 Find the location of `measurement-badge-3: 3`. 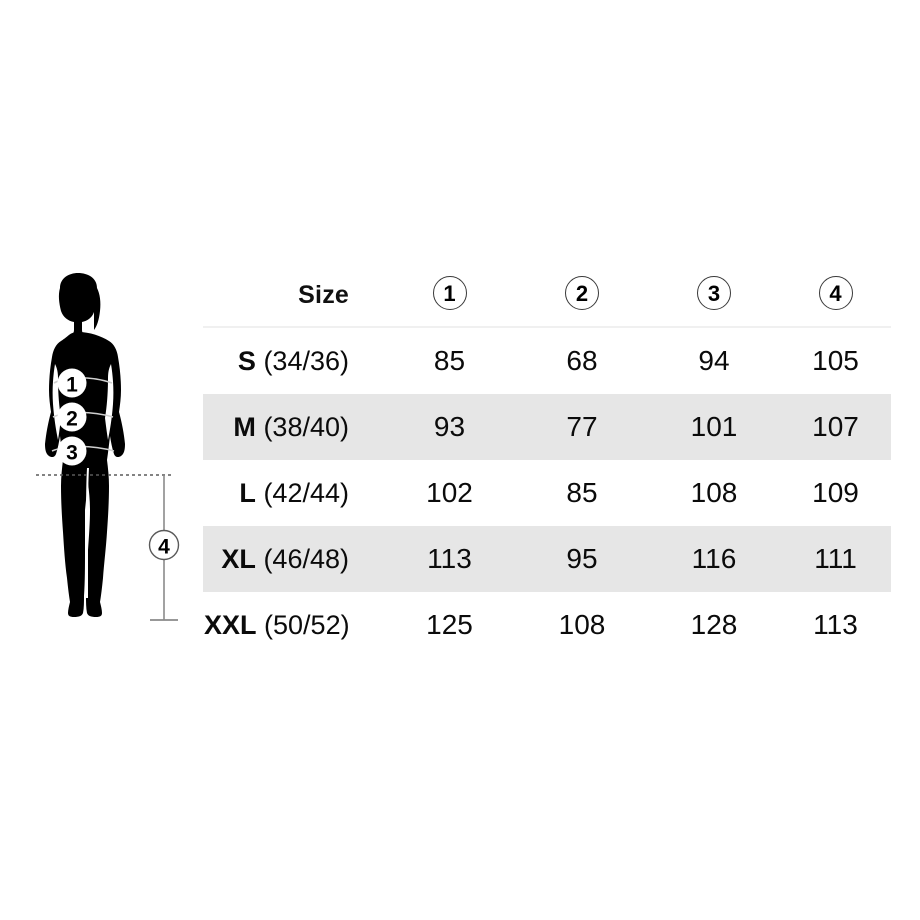

measurement-badge-3: 3 is located at coordinates (714, 293).